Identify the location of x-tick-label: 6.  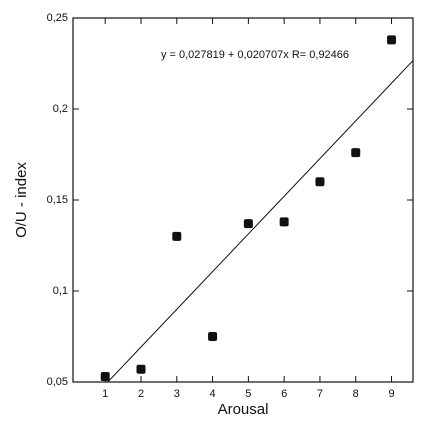
(284, 394).